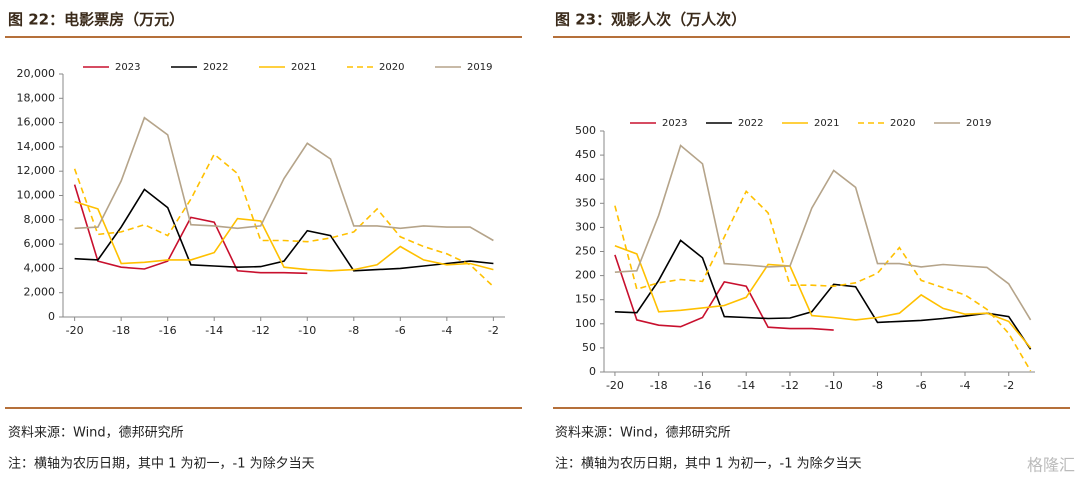  Describe the element at coordinates (40, 219) in the screenshot. I see `y-tick-label: 8,000` at that location.